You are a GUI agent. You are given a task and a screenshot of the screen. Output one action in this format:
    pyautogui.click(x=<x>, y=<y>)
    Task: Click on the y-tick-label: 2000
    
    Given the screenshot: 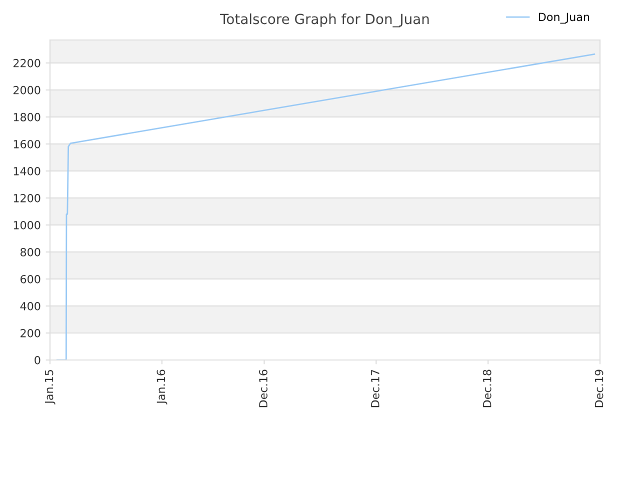 What is the action you would take?
    pyautogui.click(x=27, y=90)
    